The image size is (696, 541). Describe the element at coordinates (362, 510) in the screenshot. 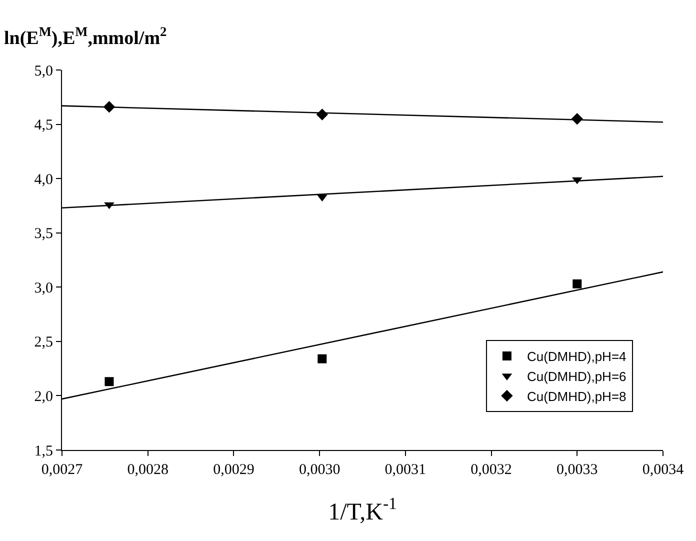

I see `x-axis-title: 1/T,K$^{-1}$` at that location.